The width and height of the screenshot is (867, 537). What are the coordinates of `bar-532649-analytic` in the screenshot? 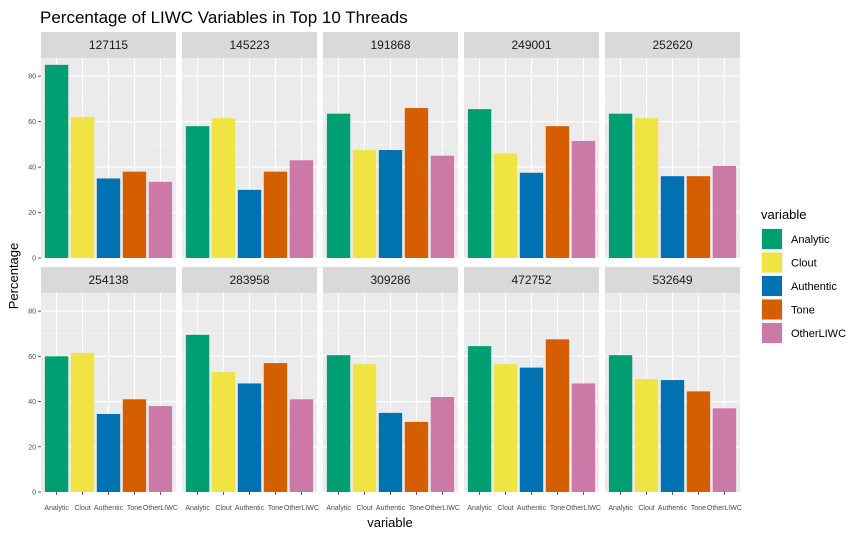 It's located at (620, 423).